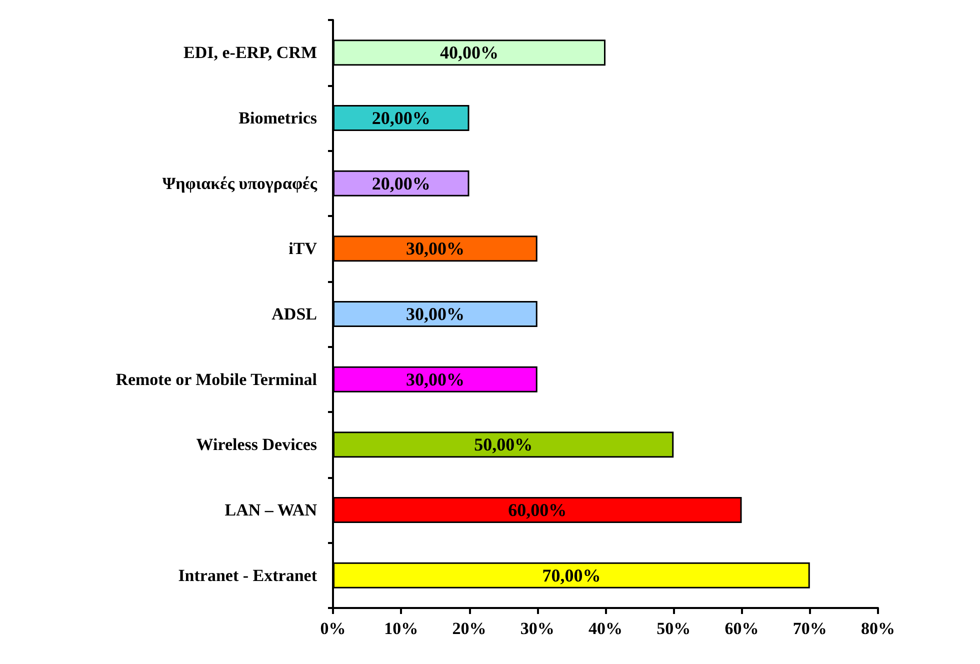 This screenshot has width=980, height=664. I want to click on x-tick-label: 30%, so click(537, 628).